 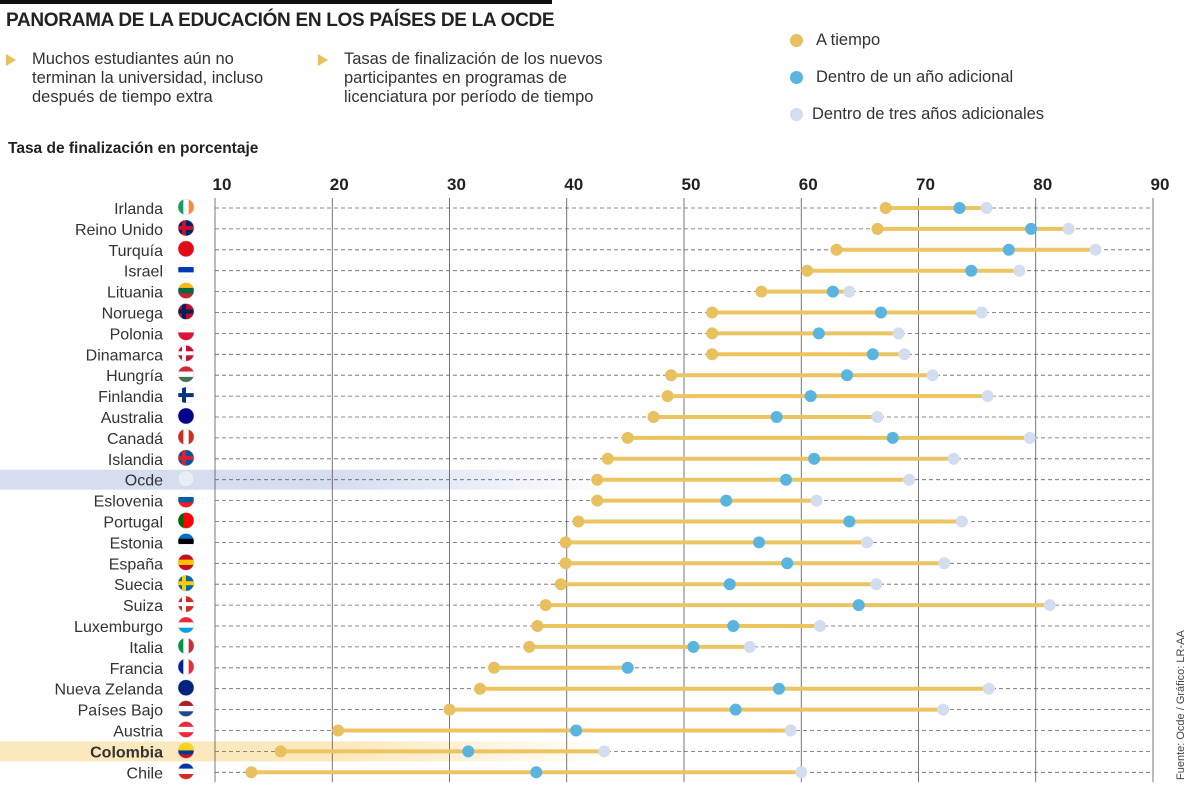 I want to click on x-tick-label: 80, so click(x=1042, y=184).